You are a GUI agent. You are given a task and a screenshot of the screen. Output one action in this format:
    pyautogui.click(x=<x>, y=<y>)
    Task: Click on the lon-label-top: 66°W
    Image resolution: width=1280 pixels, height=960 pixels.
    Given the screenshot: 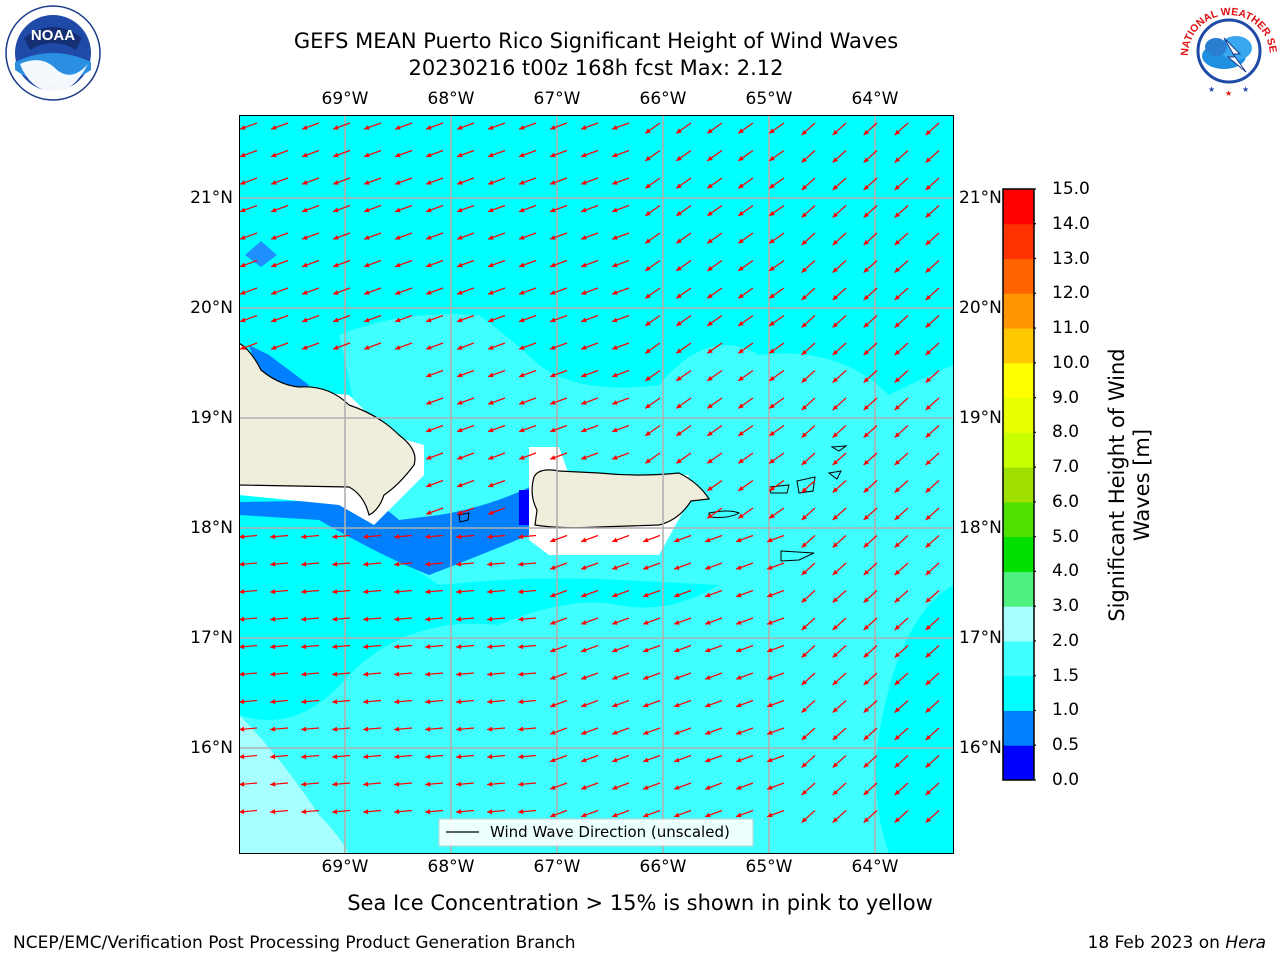 What is the action you would take?
    pyautogui.click(x=663, y=99)
    